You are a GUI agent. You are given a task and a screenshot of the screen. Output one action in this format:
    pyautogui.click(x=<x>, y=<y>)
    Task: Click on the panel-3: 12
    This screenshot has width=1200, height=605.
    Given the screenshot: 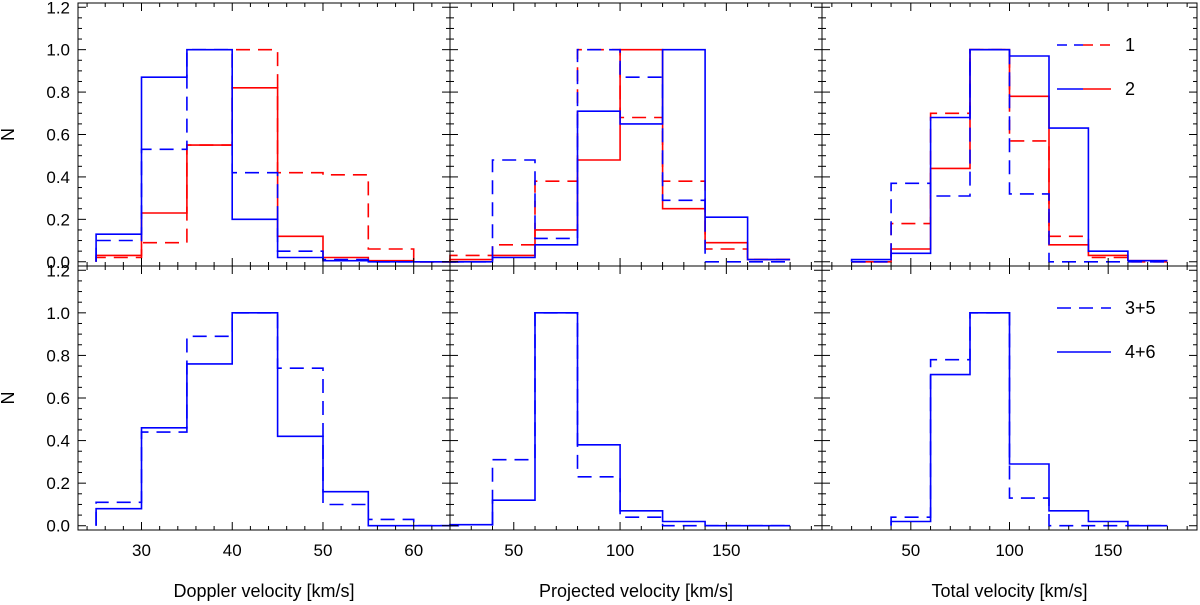 What is the action you would take?
    pyautogui.click(x=1009, y=134)
    